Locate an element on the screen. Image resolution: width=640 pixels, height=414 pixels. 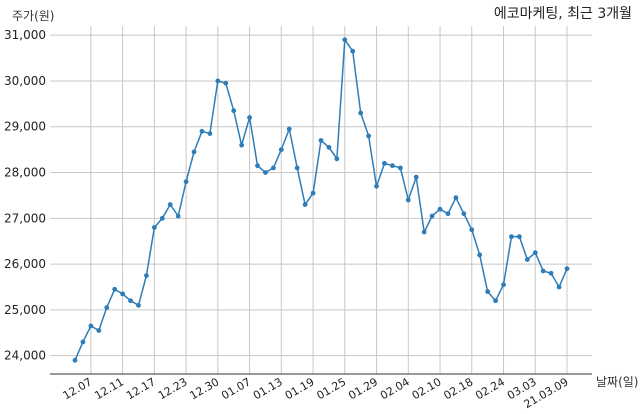
x-tick-label: 02.24 is located at coordinates (490, 388).